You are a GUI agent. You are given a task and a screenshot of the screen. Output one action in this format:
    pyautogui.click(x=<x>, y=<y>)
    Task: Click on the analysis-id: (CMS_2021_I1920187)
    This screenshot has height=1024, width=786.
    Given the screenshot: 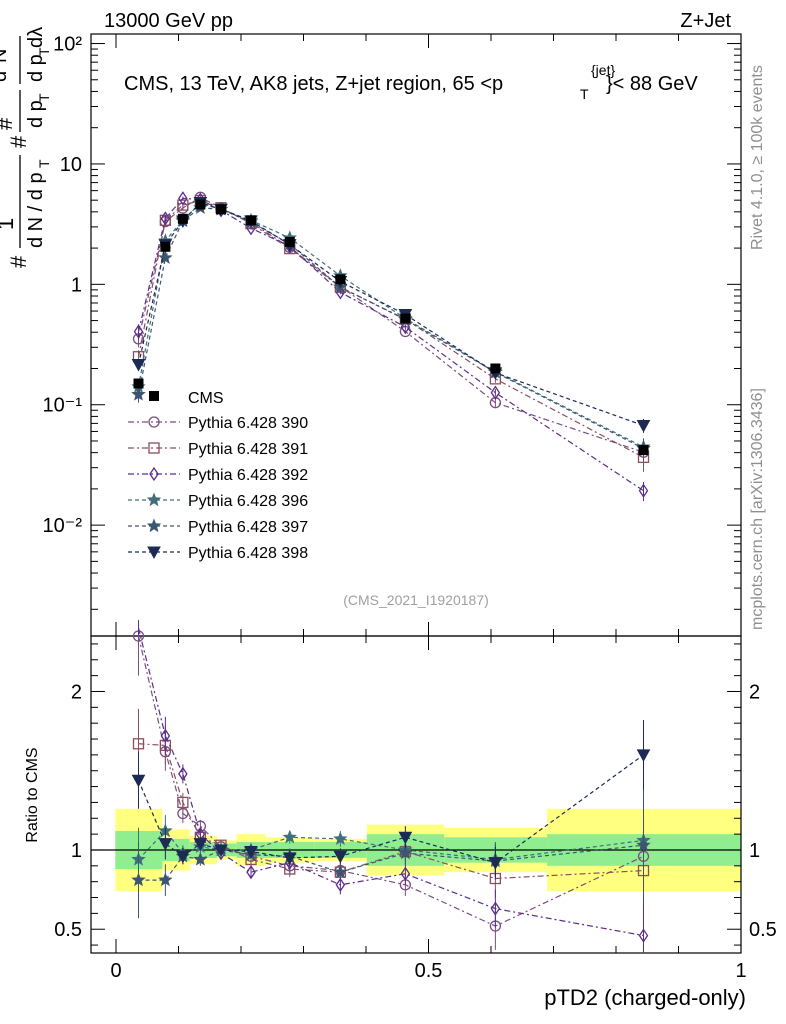 What is the action you would take?
    pyautogui.click(x=416, y=600)
    